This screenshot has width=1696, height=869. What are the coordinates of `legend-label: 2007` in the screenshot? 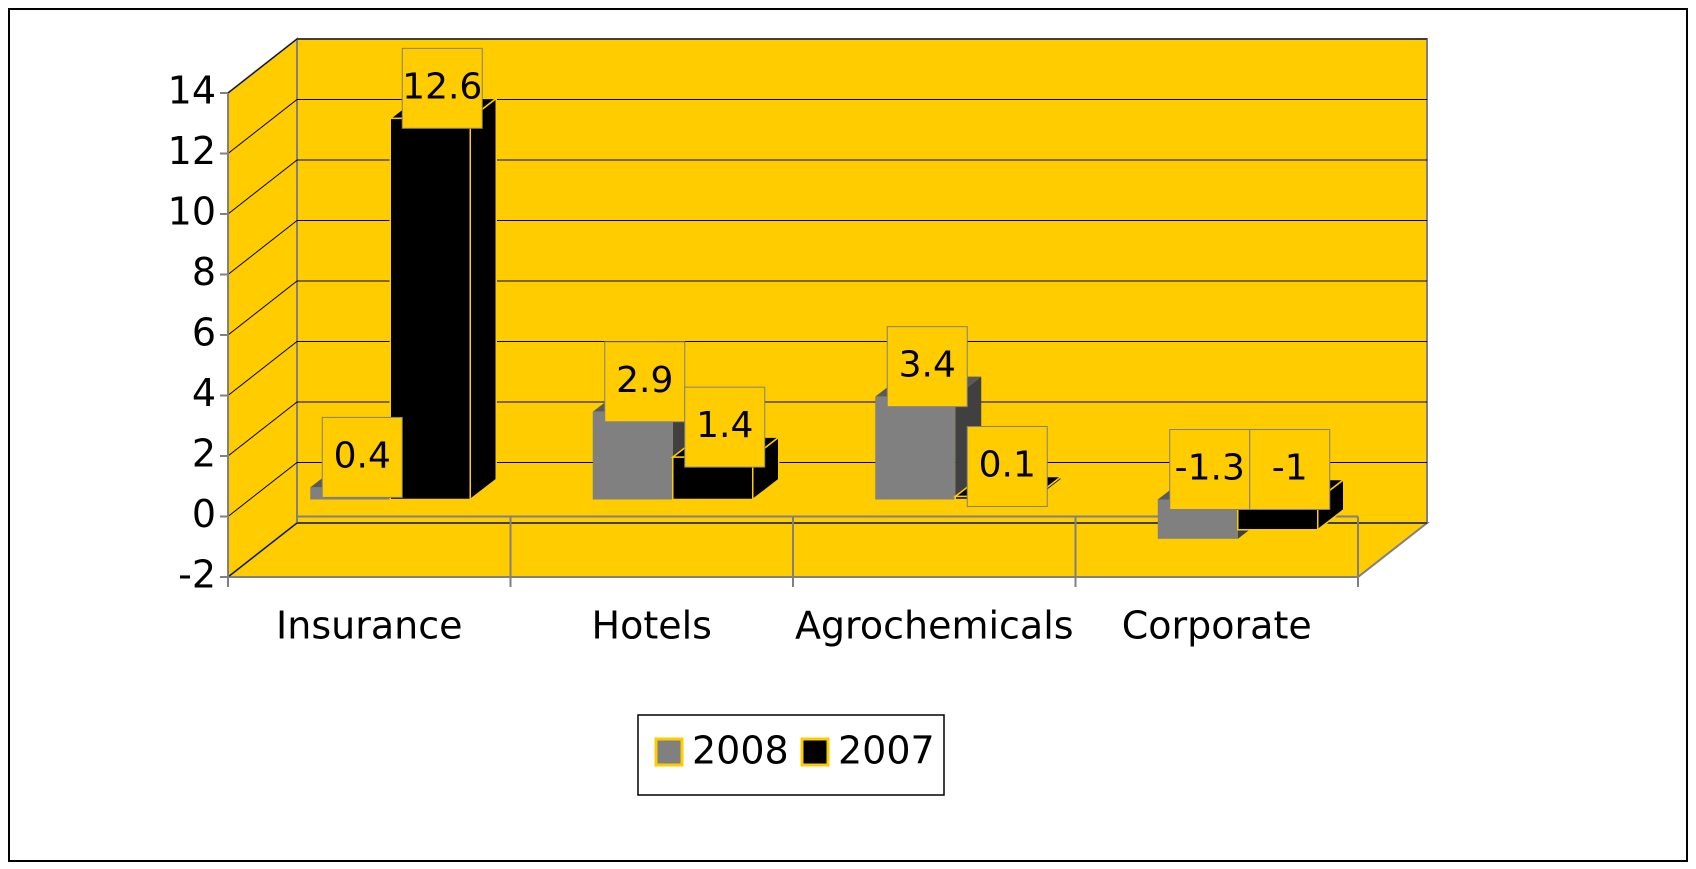 It's located at (886, 751).